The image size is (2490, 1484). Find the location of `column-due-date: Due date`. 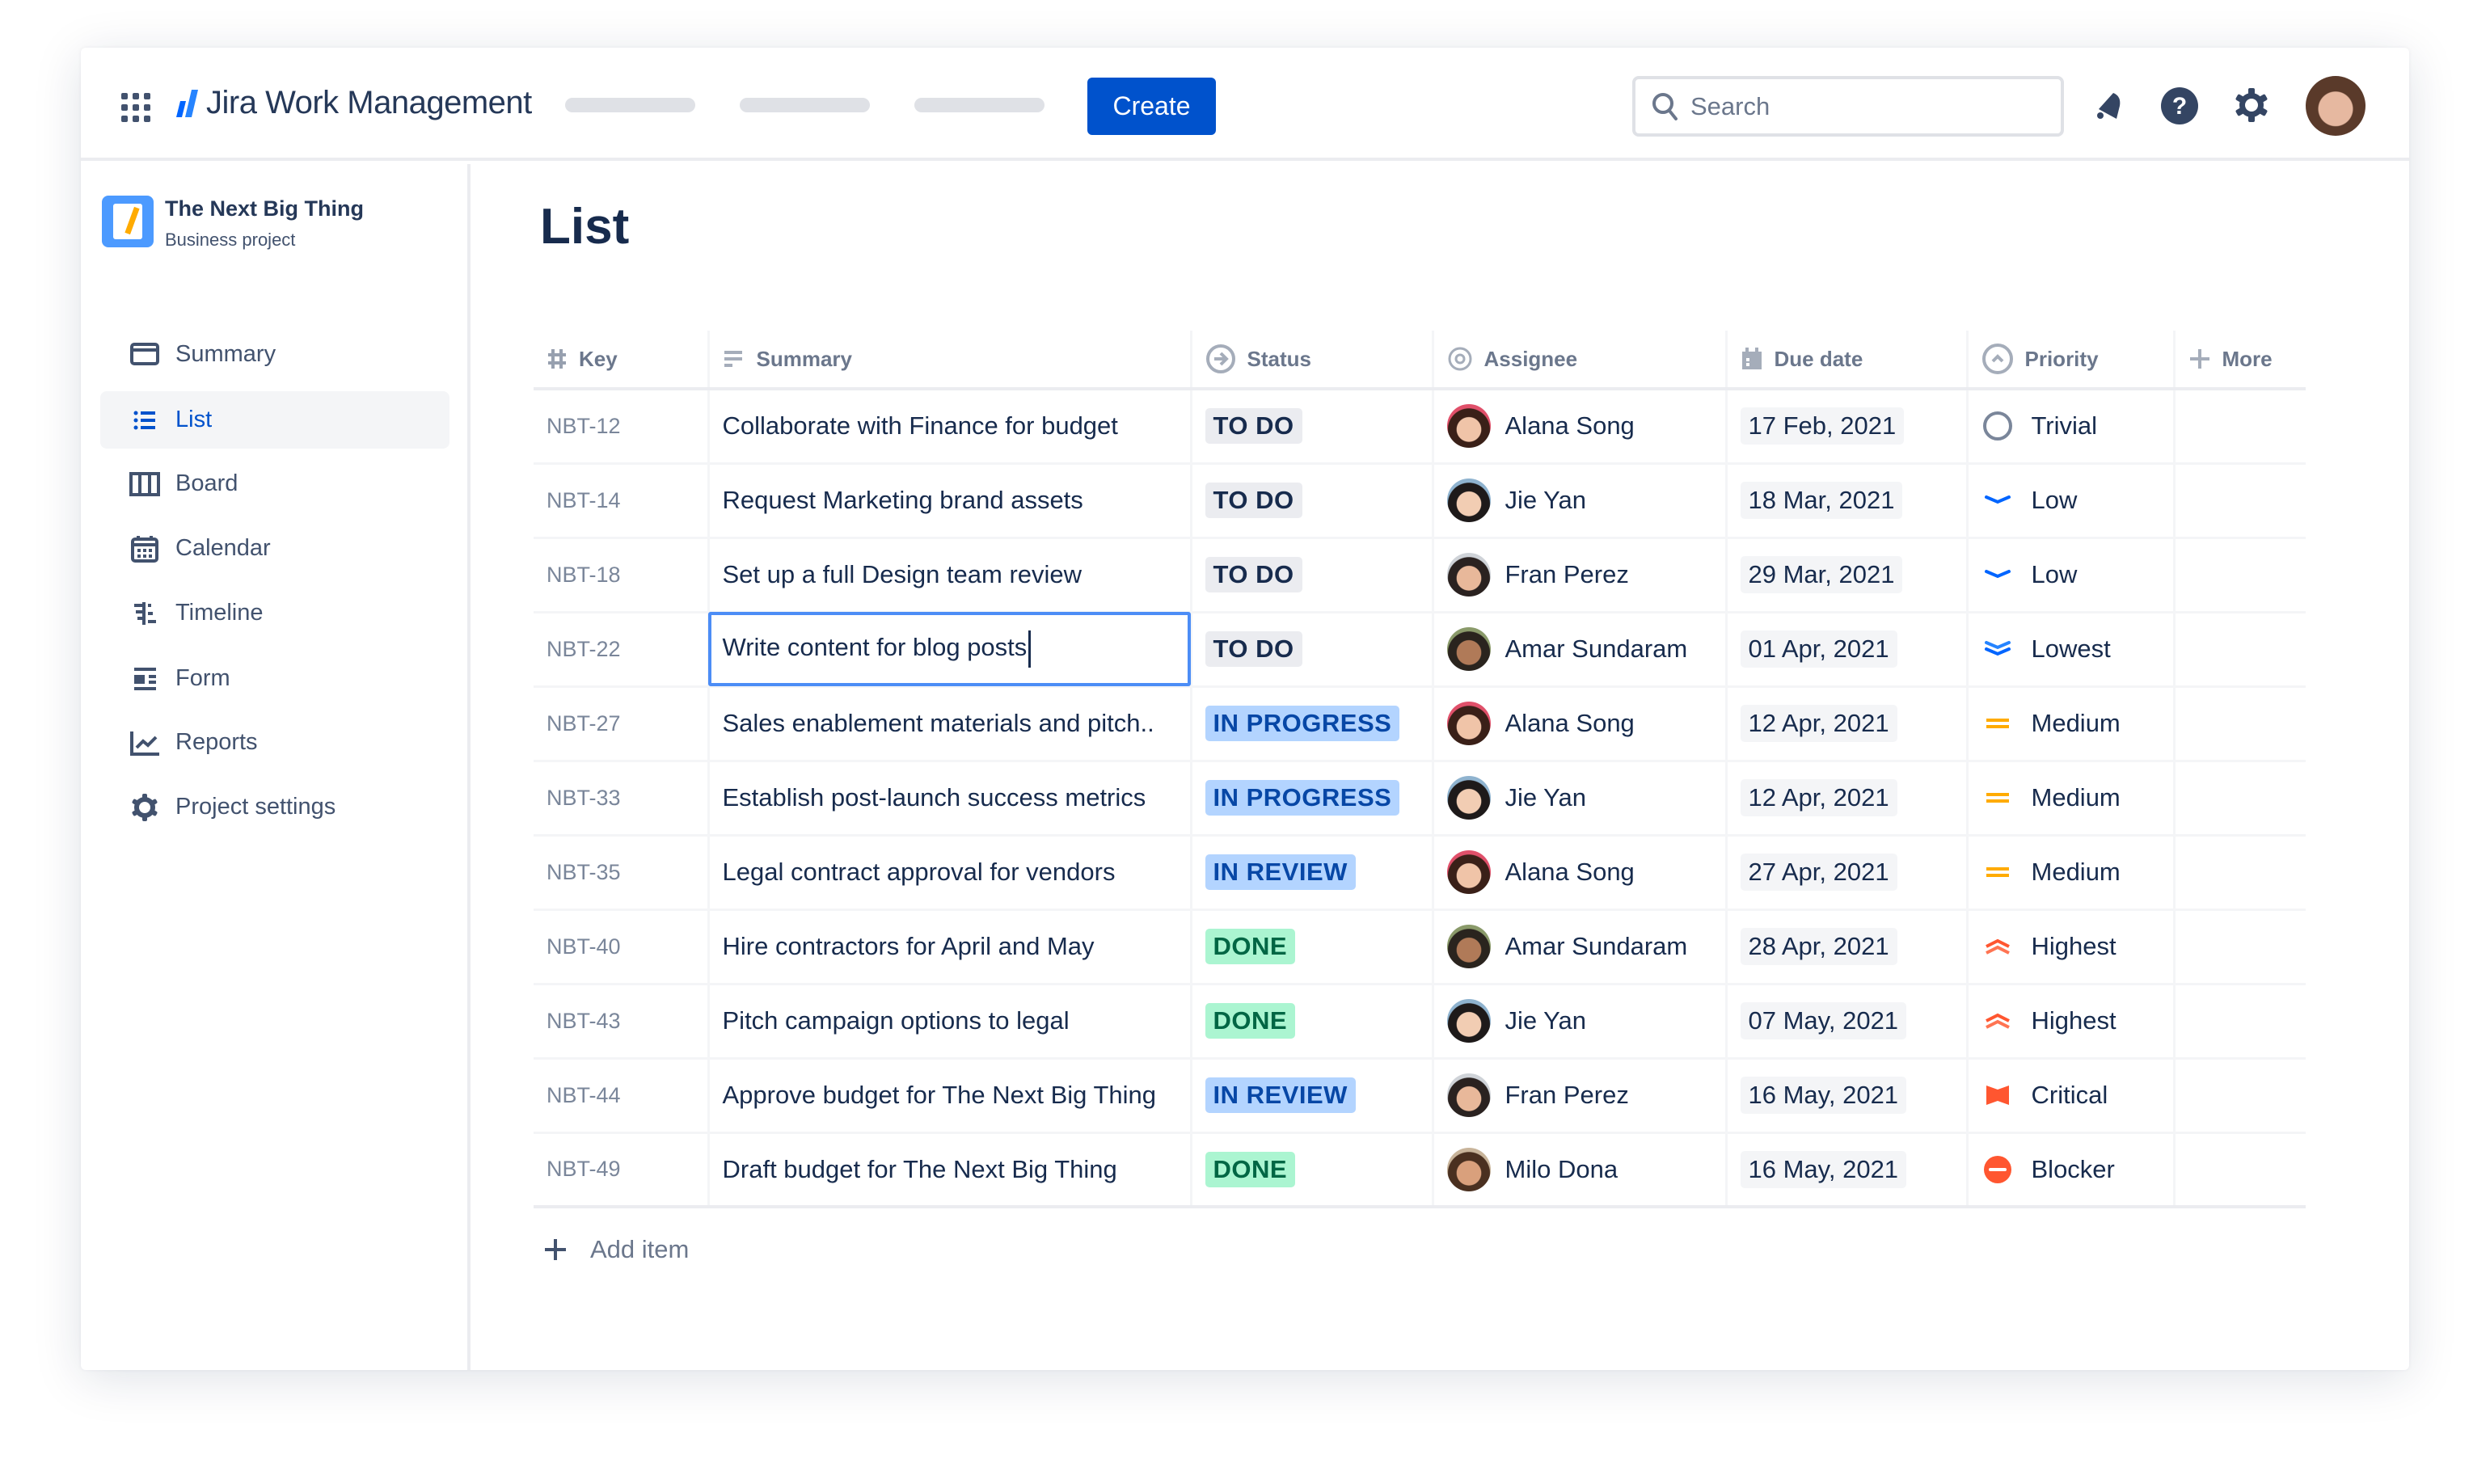

column-due-date: Due date is located at coordinates (1845, 360).